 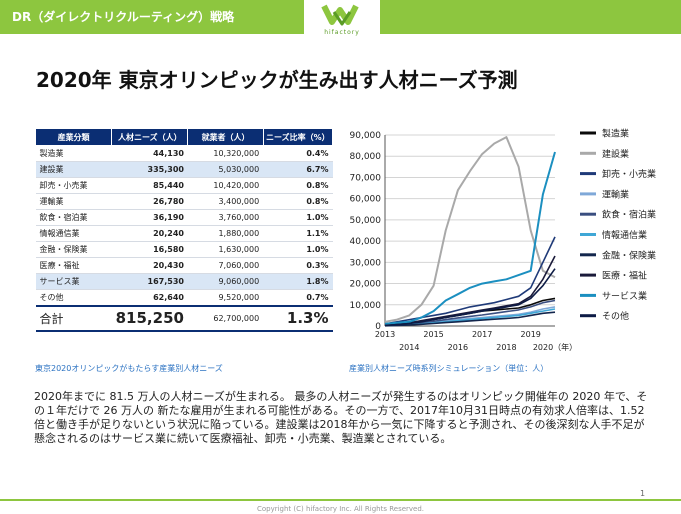 I want to click on y-tick-label: 20,000, so click(x=366, y=285).